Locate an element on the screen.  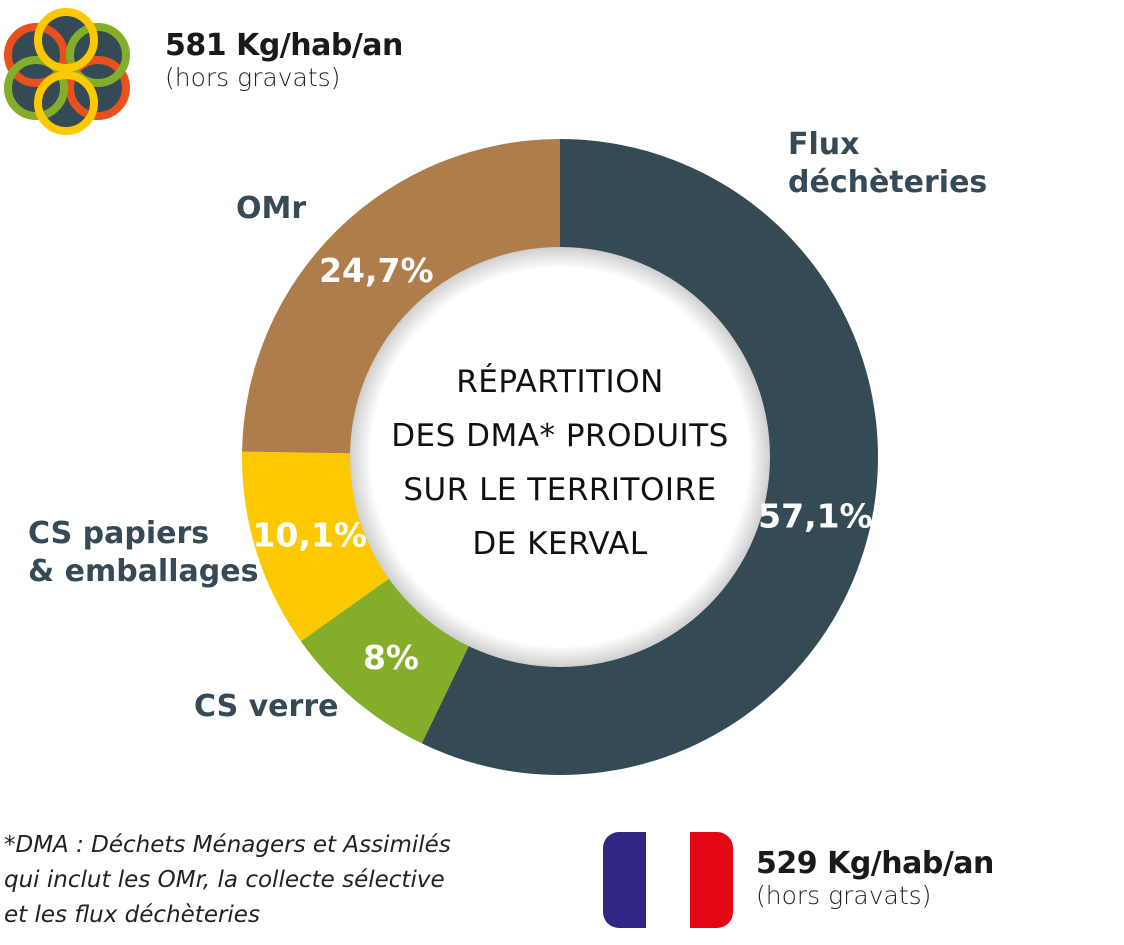
legend-label-omr: OMr is located at coordinates (271, 209).